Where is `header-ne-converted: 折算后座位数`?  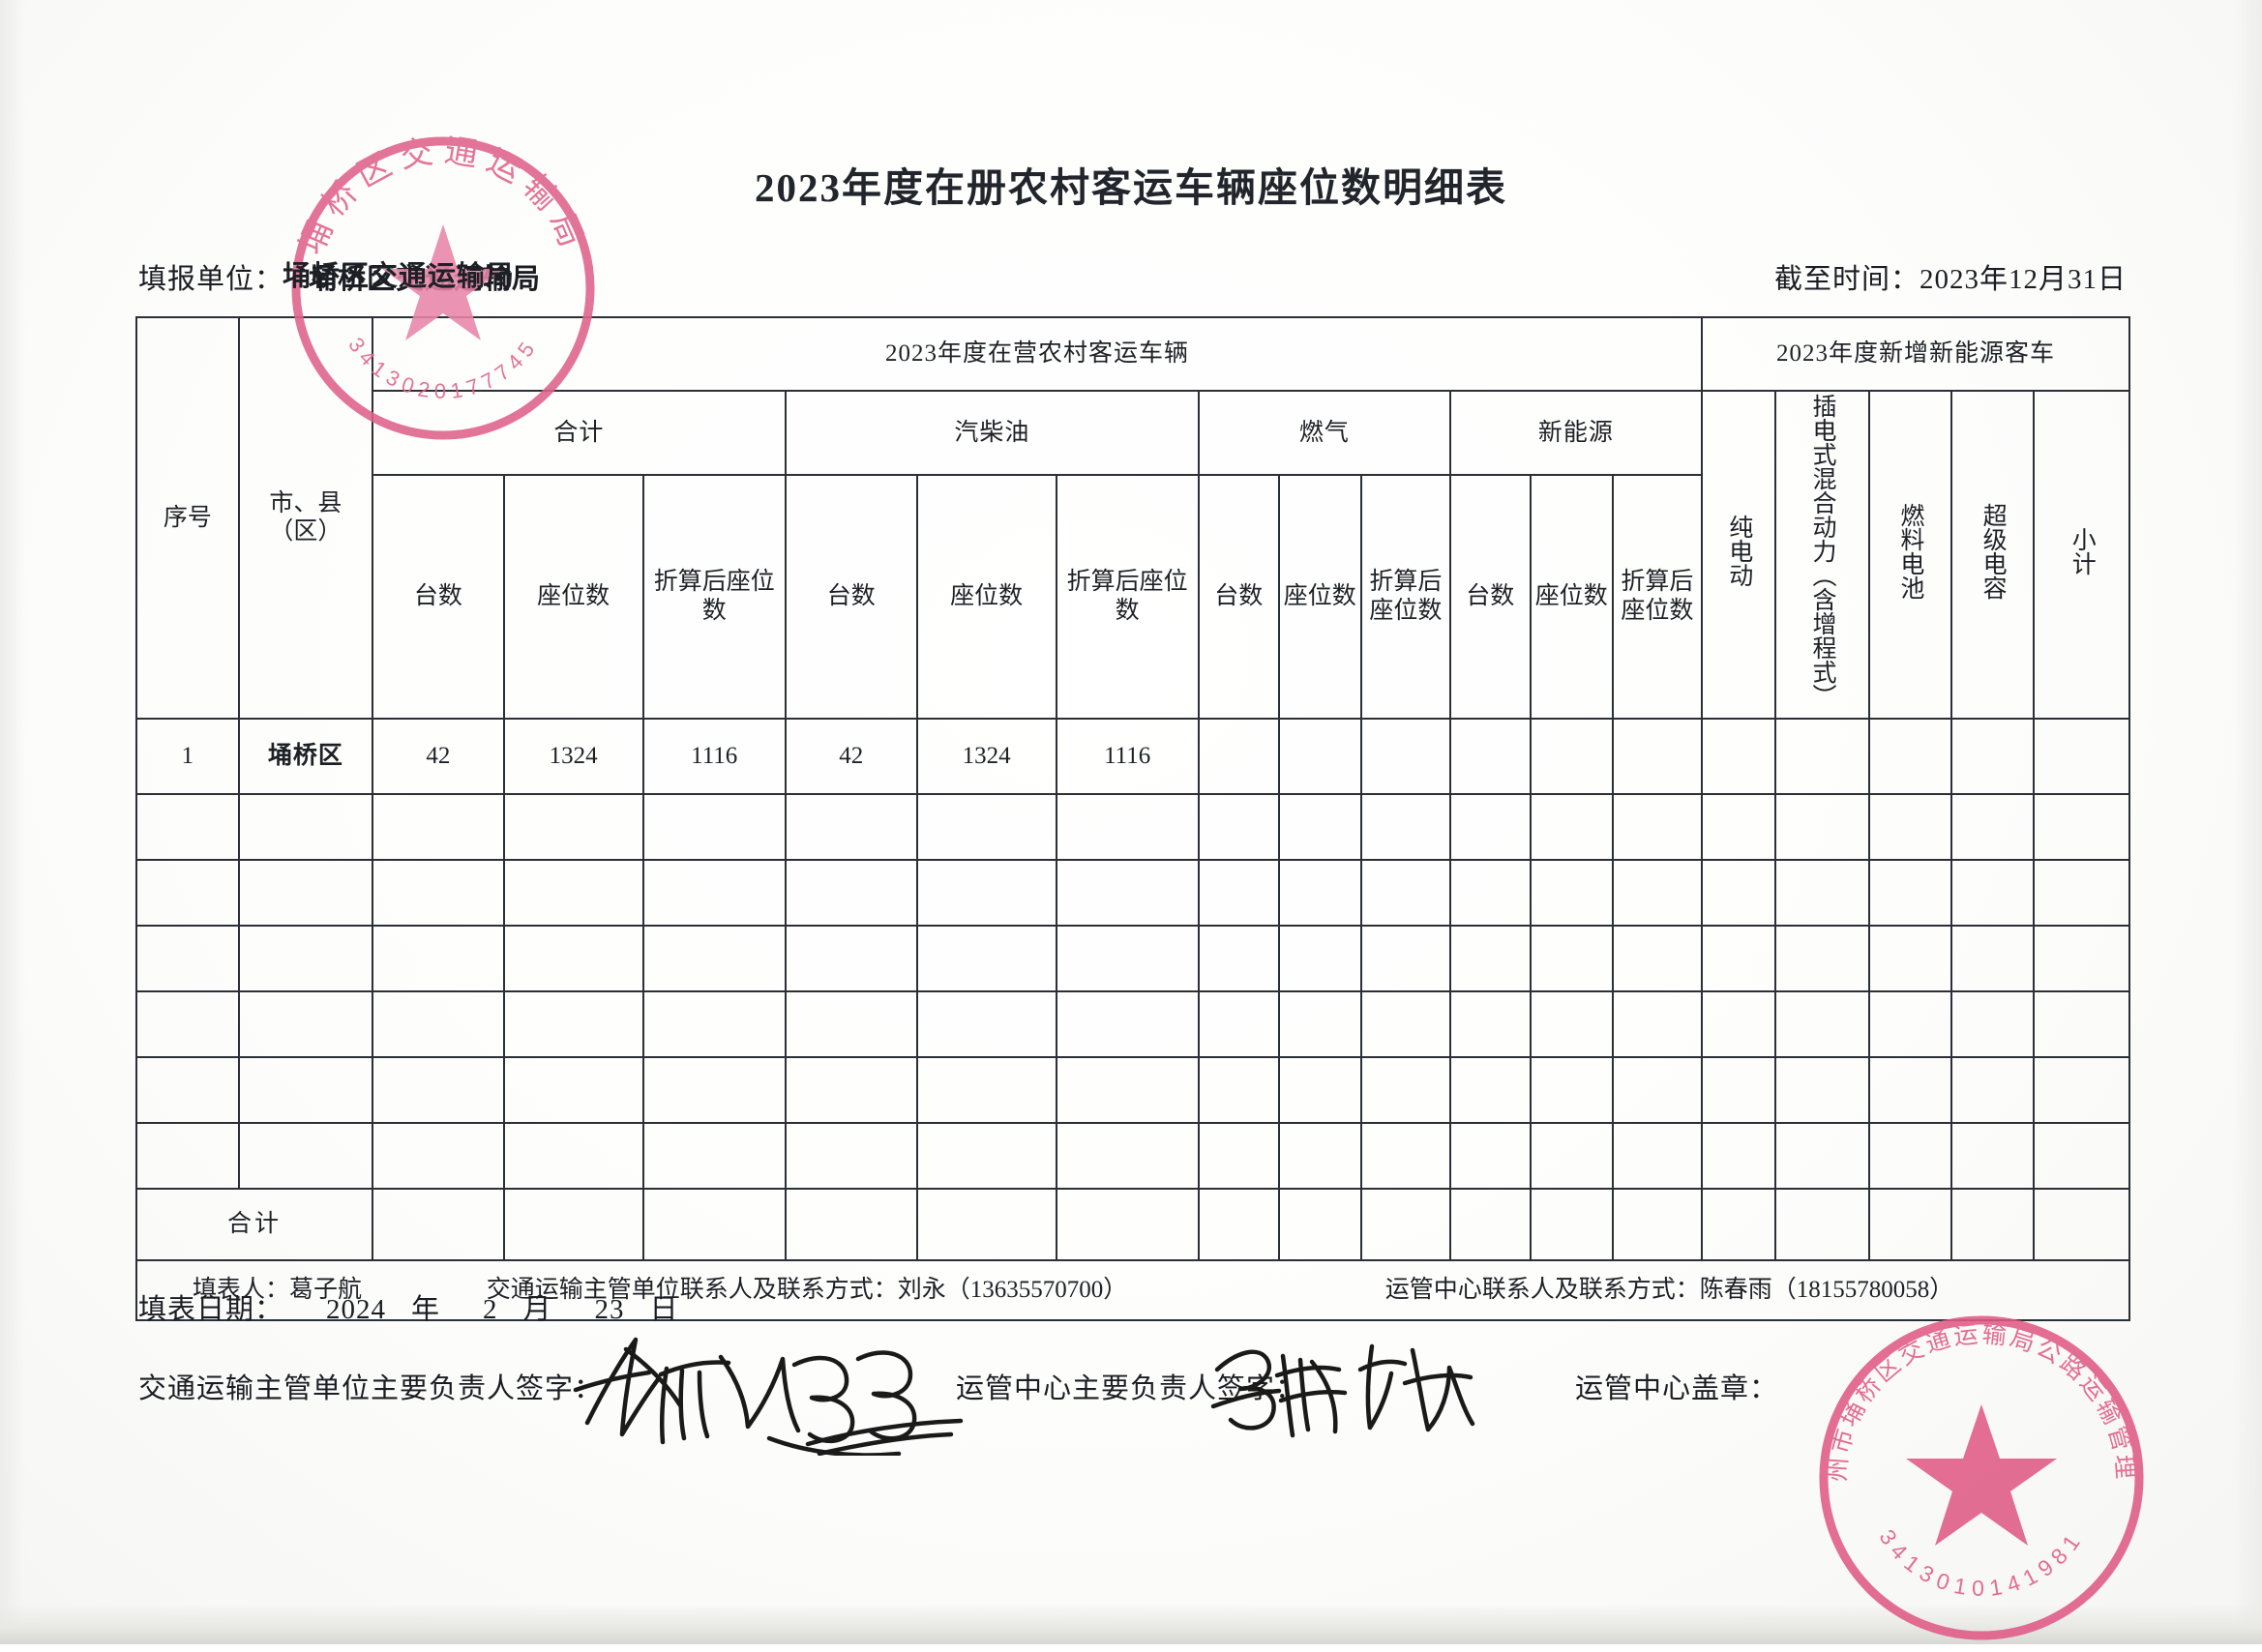 header-ne-converted: 折算后座位数 is located at coordinates (1657, 596).